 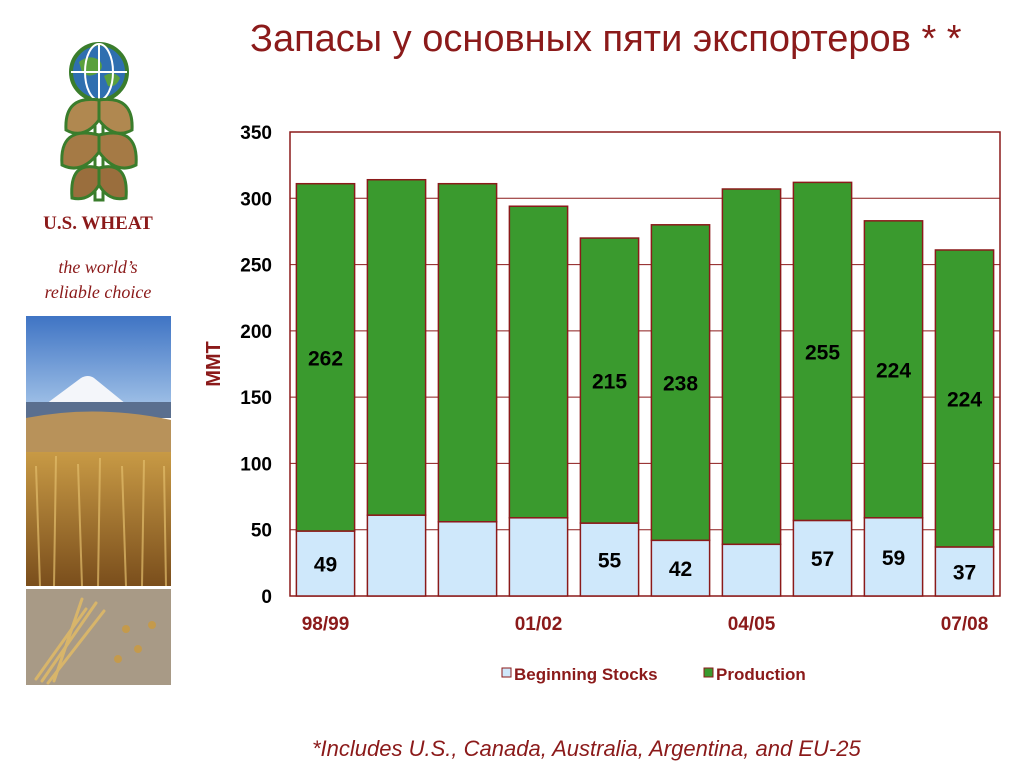 What do you see at coordinates (893, 558) in the screenshot?
I see `data-label-beginning-stocks: 59` at bounding box center [893, 558].